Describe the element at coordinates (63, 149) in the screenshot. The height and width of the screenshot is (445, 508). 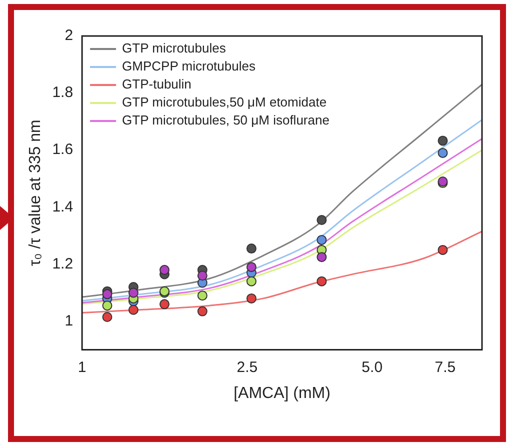
I see `y-tick-label: 1.6` at that location.